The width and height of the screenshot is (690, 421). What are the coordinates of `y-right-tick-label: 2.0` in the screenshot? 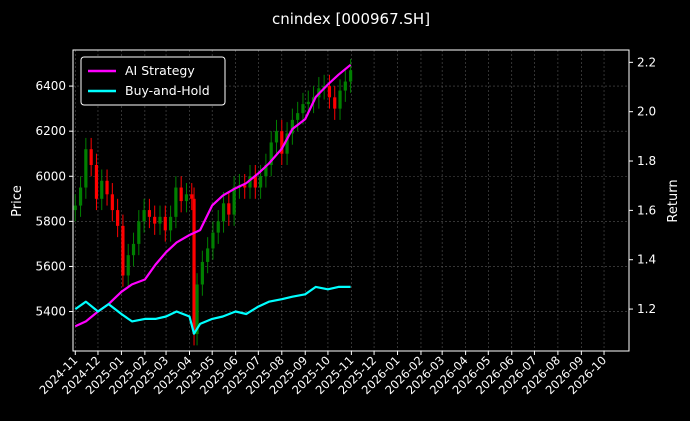 It's located at (646, 112).